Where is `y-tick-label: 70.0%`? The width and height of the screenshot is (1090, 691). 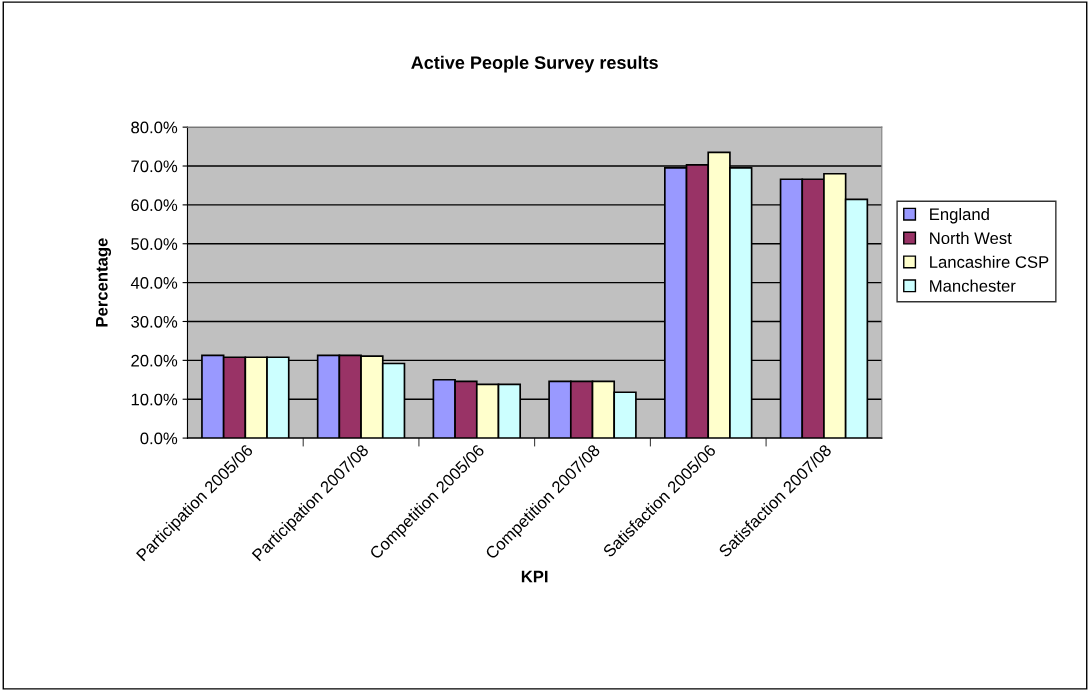 y-tick-label: 70.0% is located at coordinates (154, 166).